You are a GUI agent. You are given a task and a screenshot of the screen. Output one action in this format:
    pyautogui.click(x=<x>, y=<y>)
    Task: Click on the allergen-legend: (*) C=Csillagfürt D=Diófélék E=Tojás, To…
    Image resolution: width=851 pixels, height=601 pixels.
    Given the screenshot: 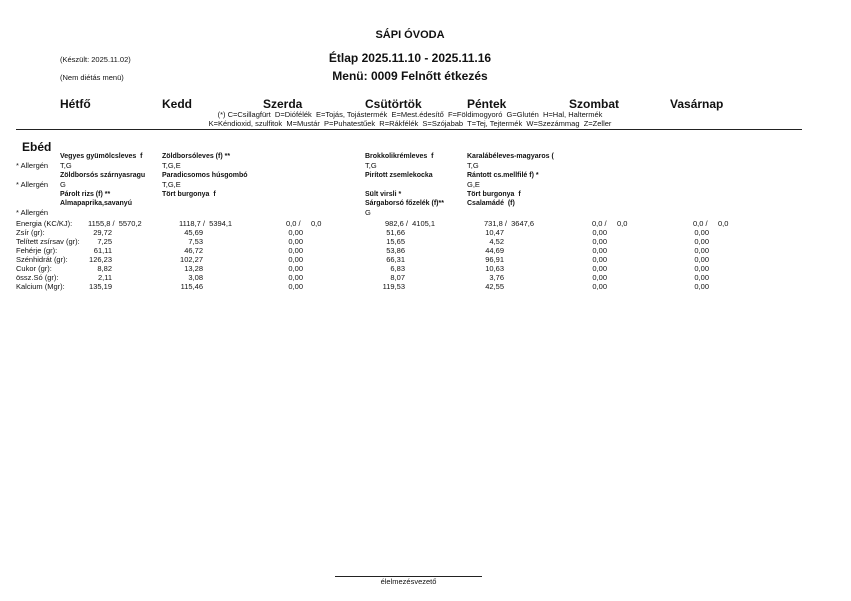 What is the action you would take?
    pyautogui.click(x=410, y=114)
    